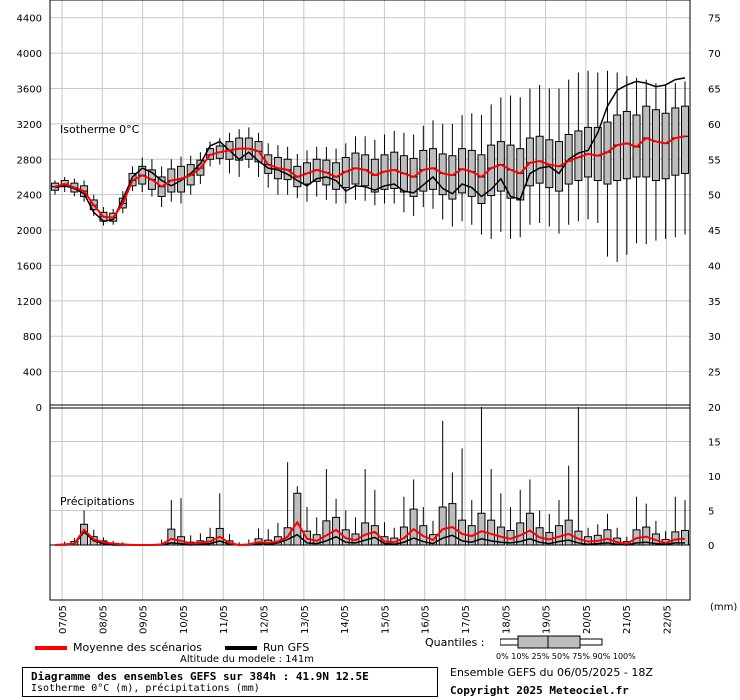 The width and height of the screenshot is (740, 700). Describe the element at coordinates (714, 196) in the screenshot. I see `y2-tick-label: 50` at that location.